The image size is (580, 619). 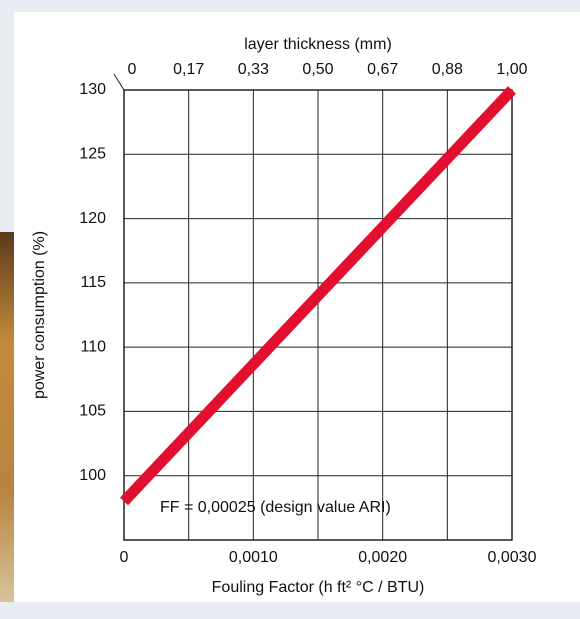 I want to click on x-tick-label: 0, so click(x=124, y=557).